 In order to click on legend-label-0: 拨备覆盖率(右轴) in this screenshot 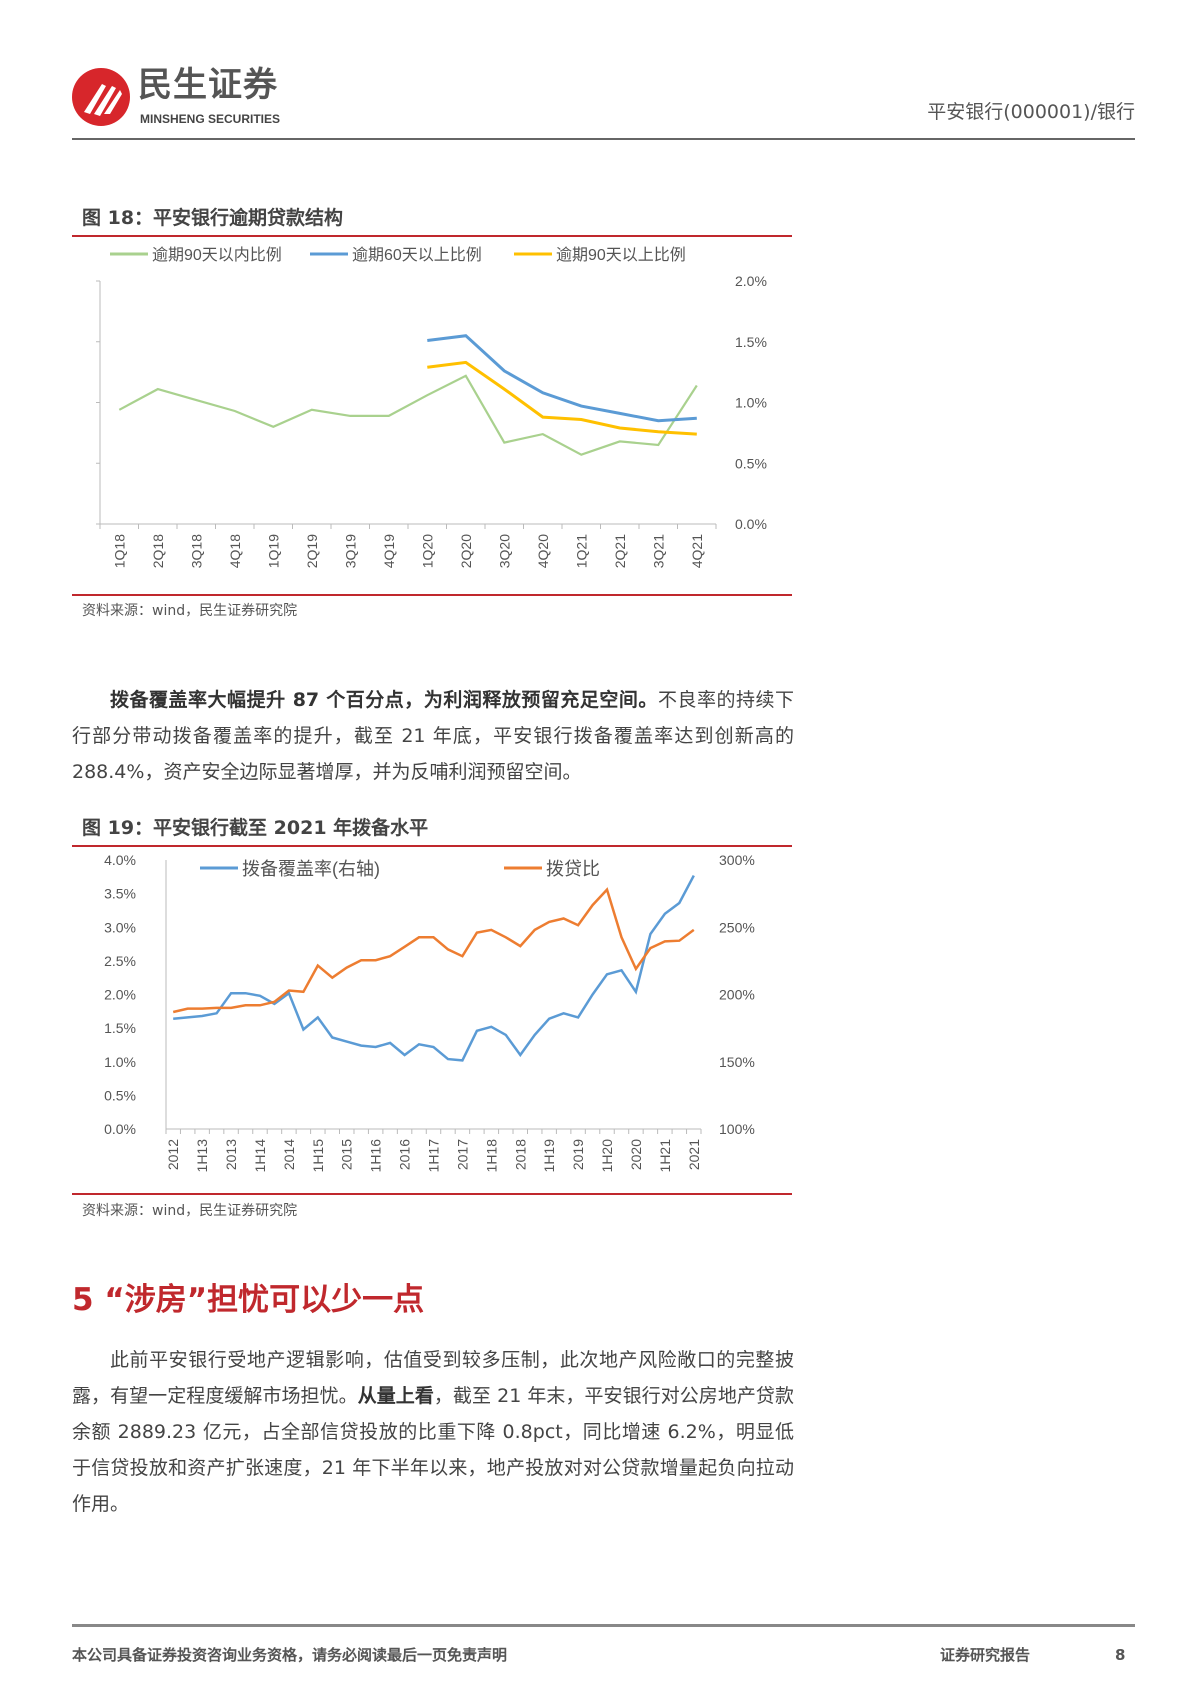, I will do `click(311, 869)`.